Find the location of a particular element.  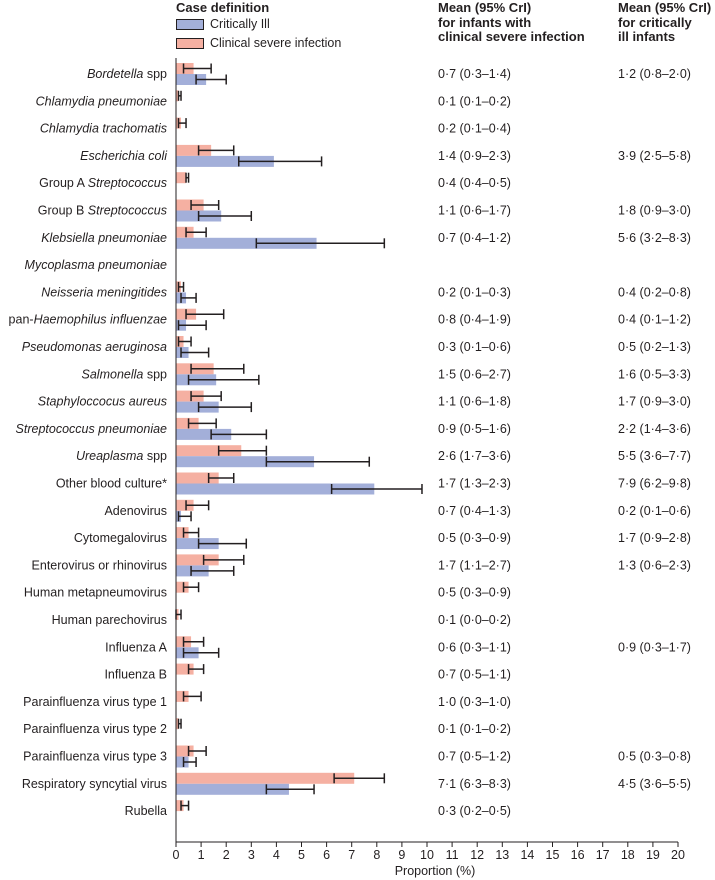

x-tick-label-0: 0 is located at coordinates (176, 855).